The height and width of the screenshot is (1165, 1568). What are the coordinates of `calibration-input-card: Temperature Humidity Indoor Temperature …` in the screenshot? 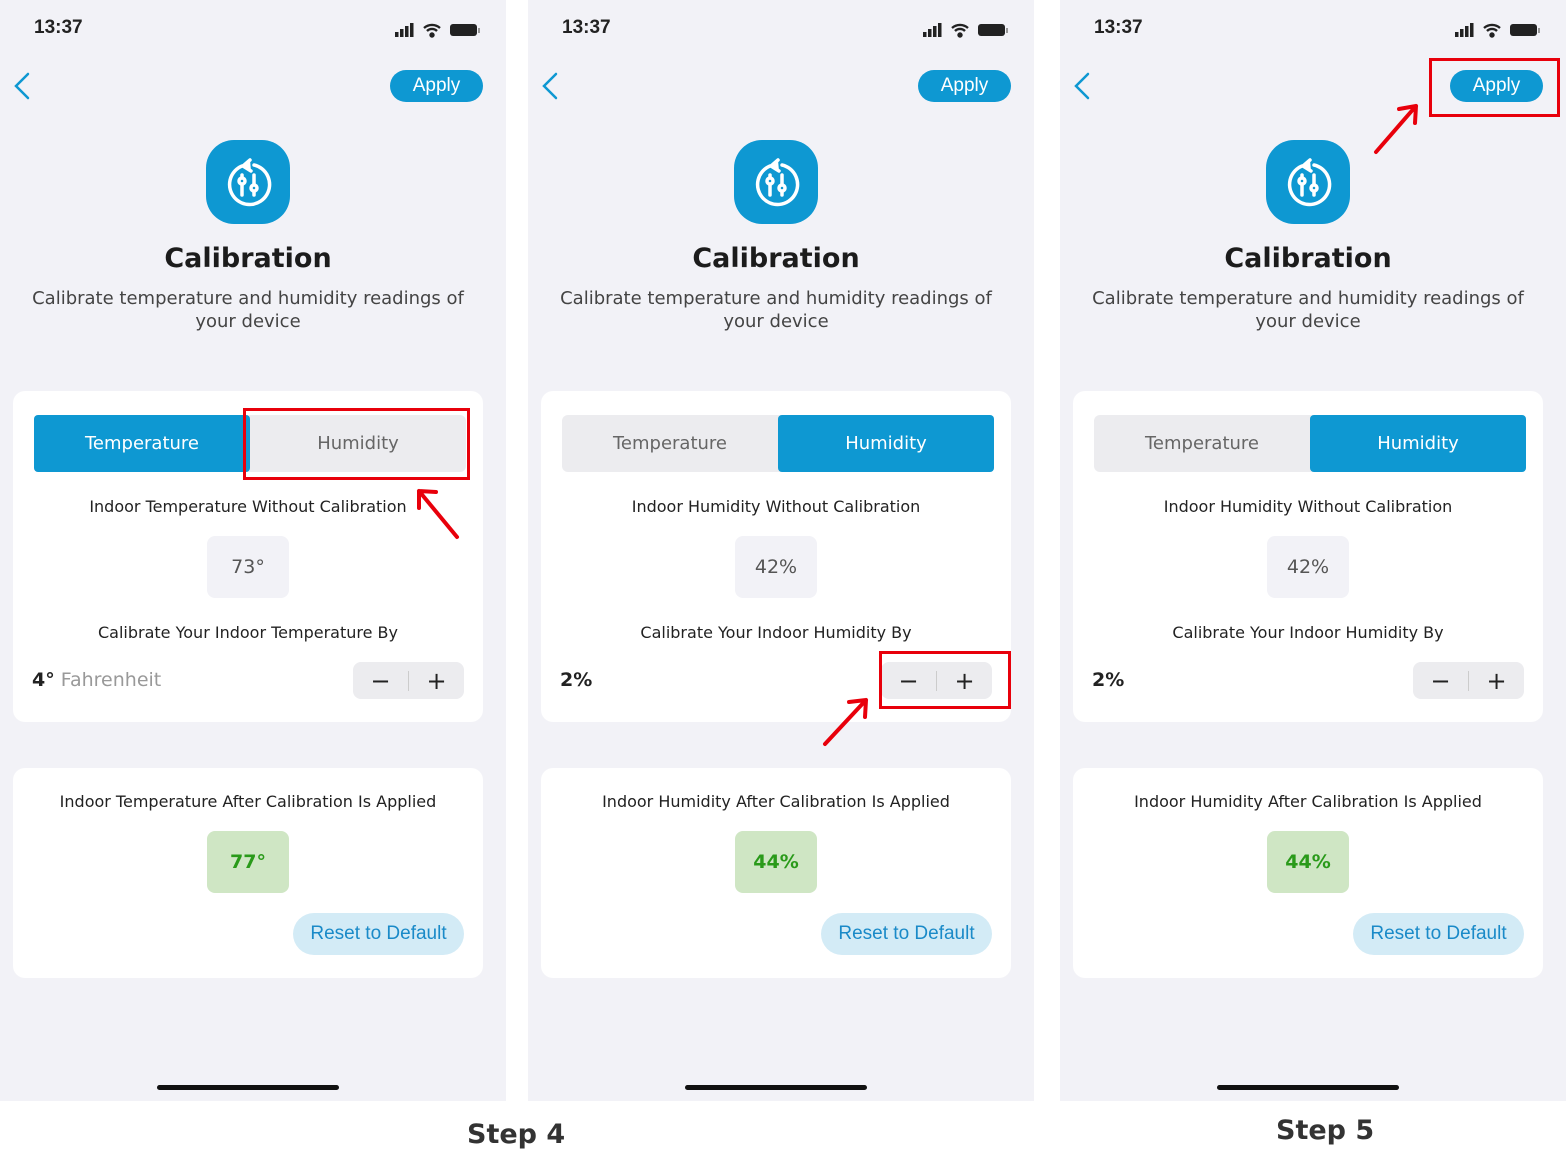 It's located at (248, 556).